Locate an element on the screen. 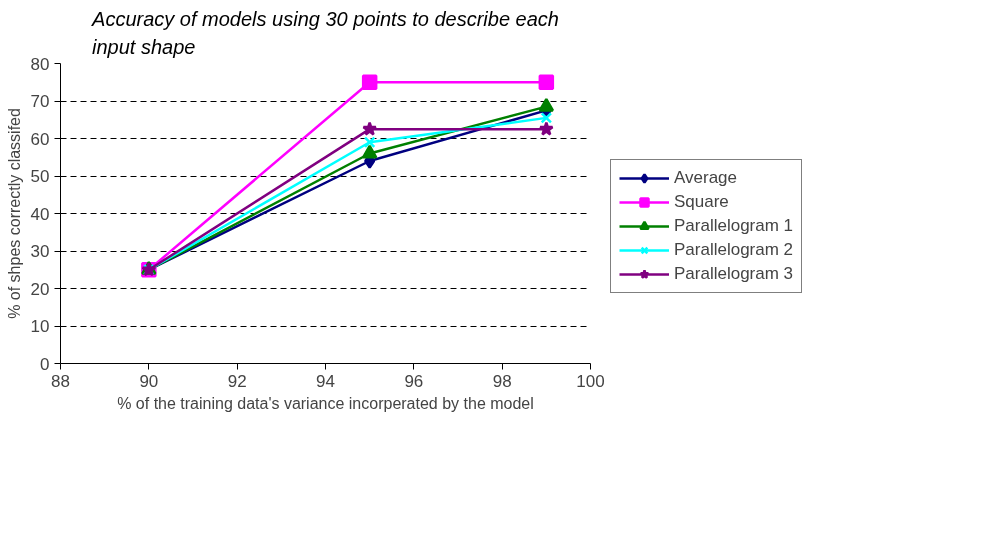  y-tick-label: 0 is located at coordinates (45, 364).